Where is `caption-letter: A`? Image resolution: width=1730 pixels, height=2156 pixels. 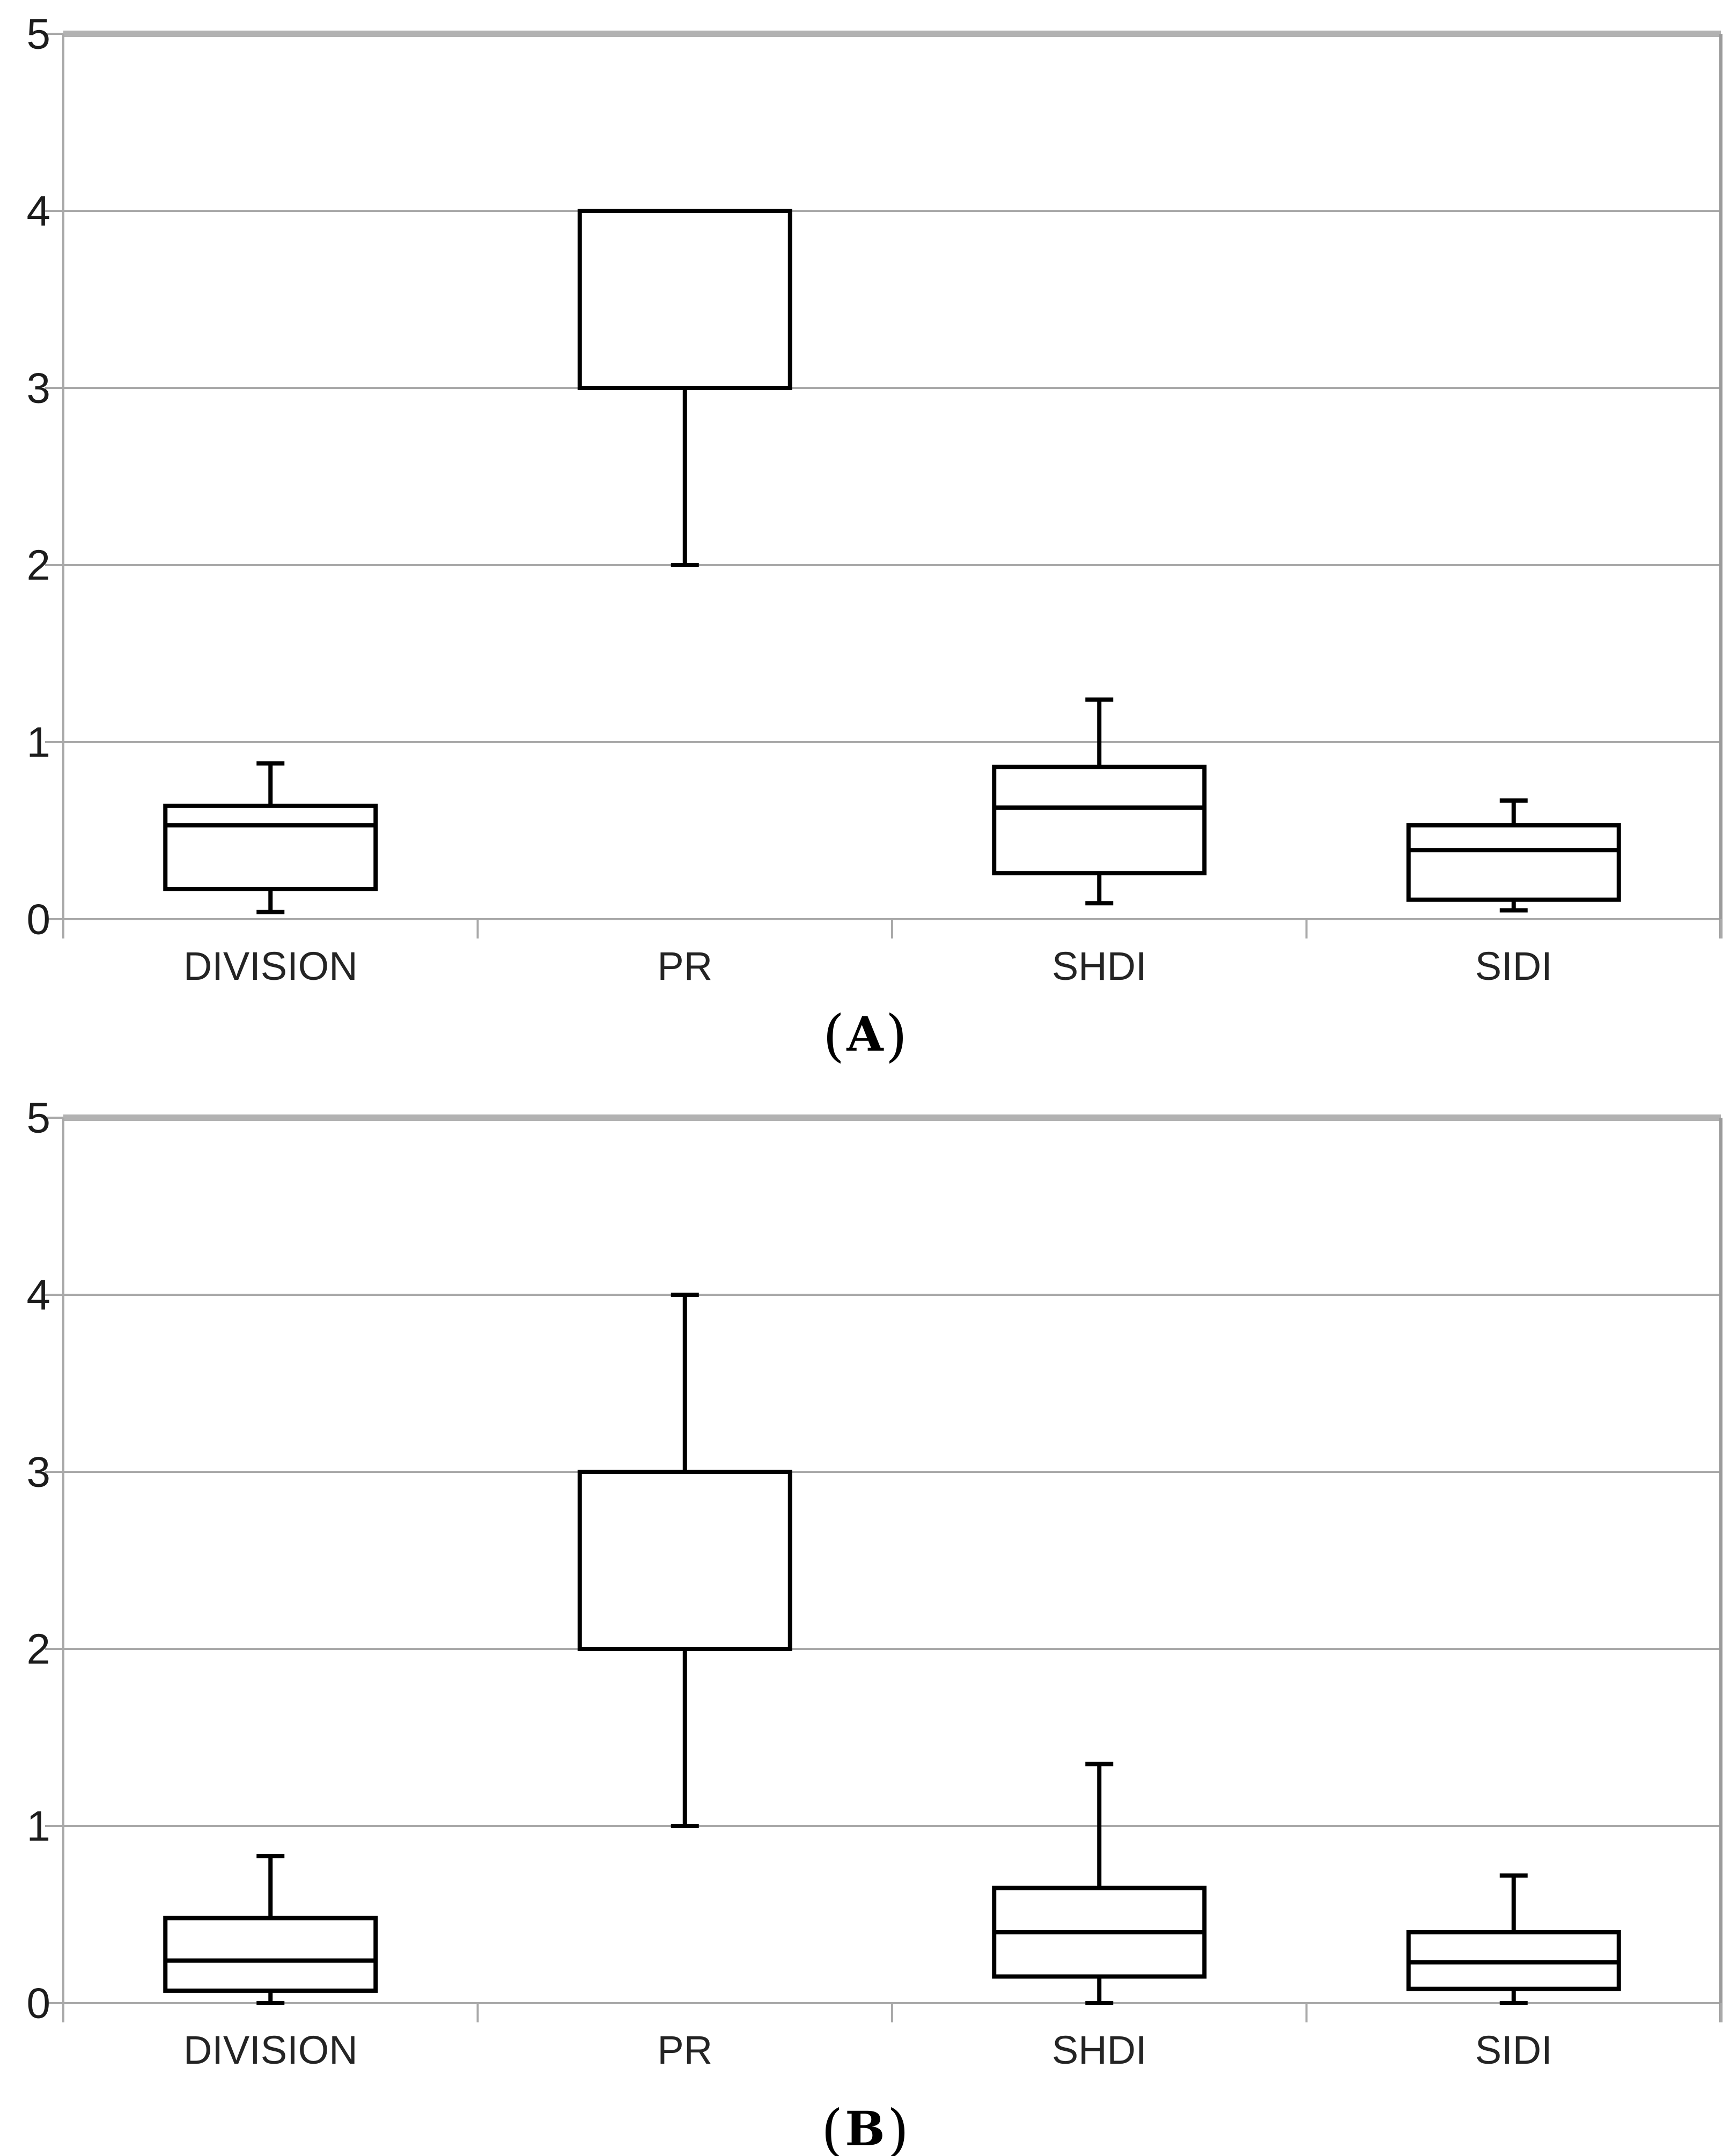
caption-letter: A is located at coordinates (865, 1034).